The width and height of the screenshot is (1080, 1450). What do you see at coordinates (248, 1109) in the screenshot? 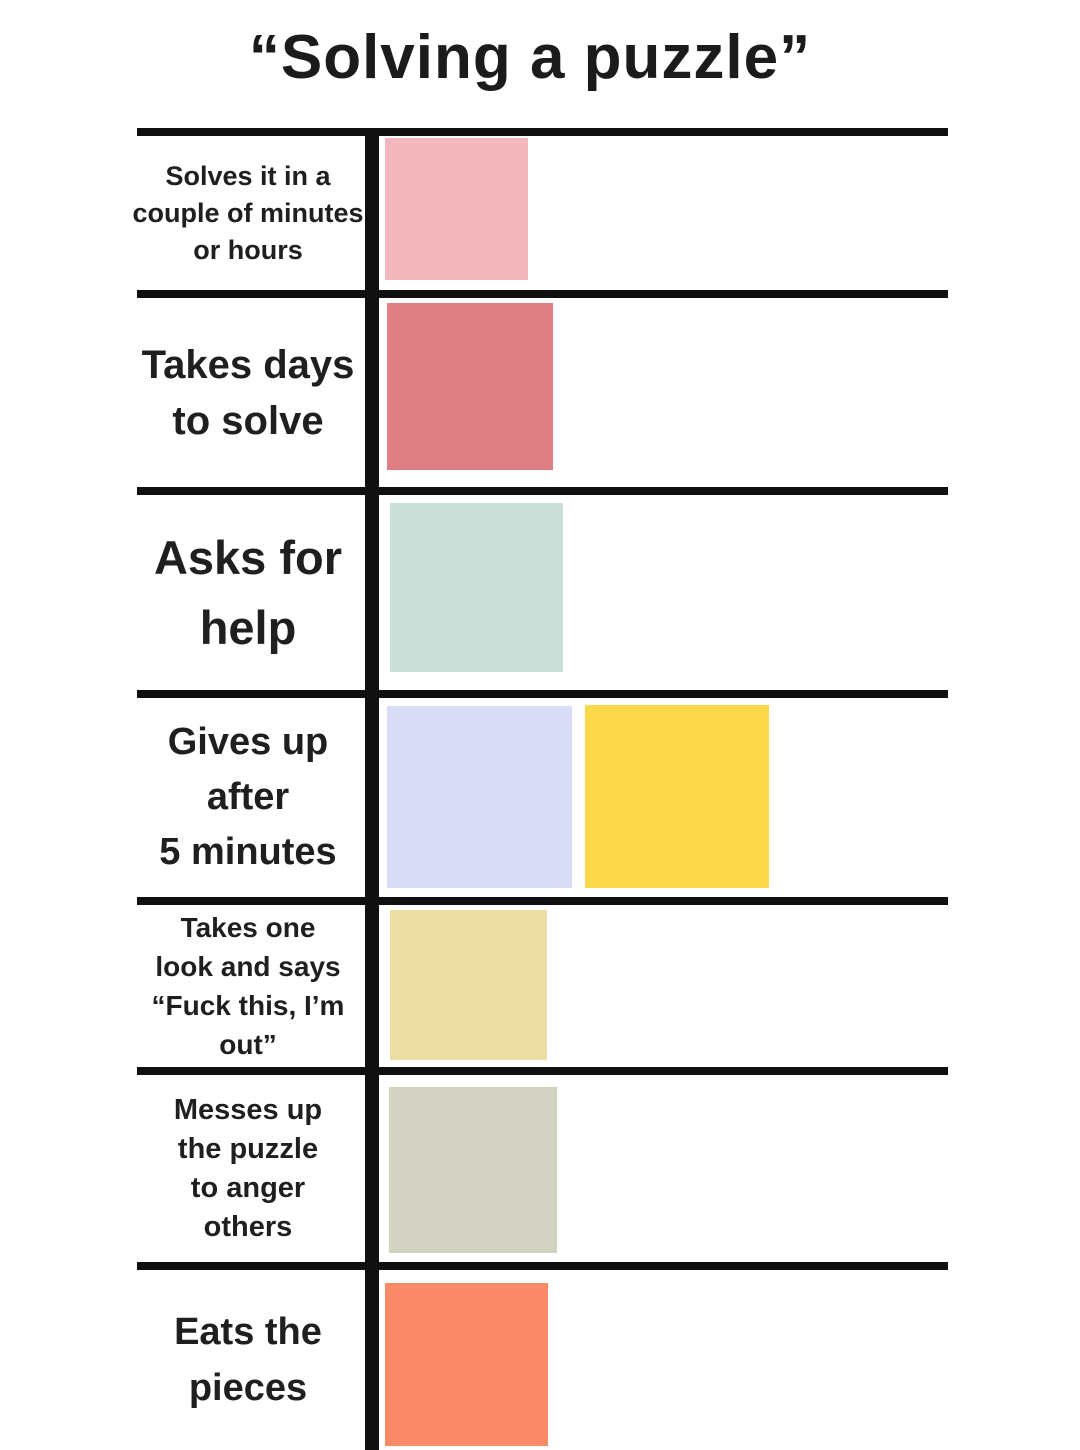
I see `label-line: Messes up` at bounding box center [248, 1109].